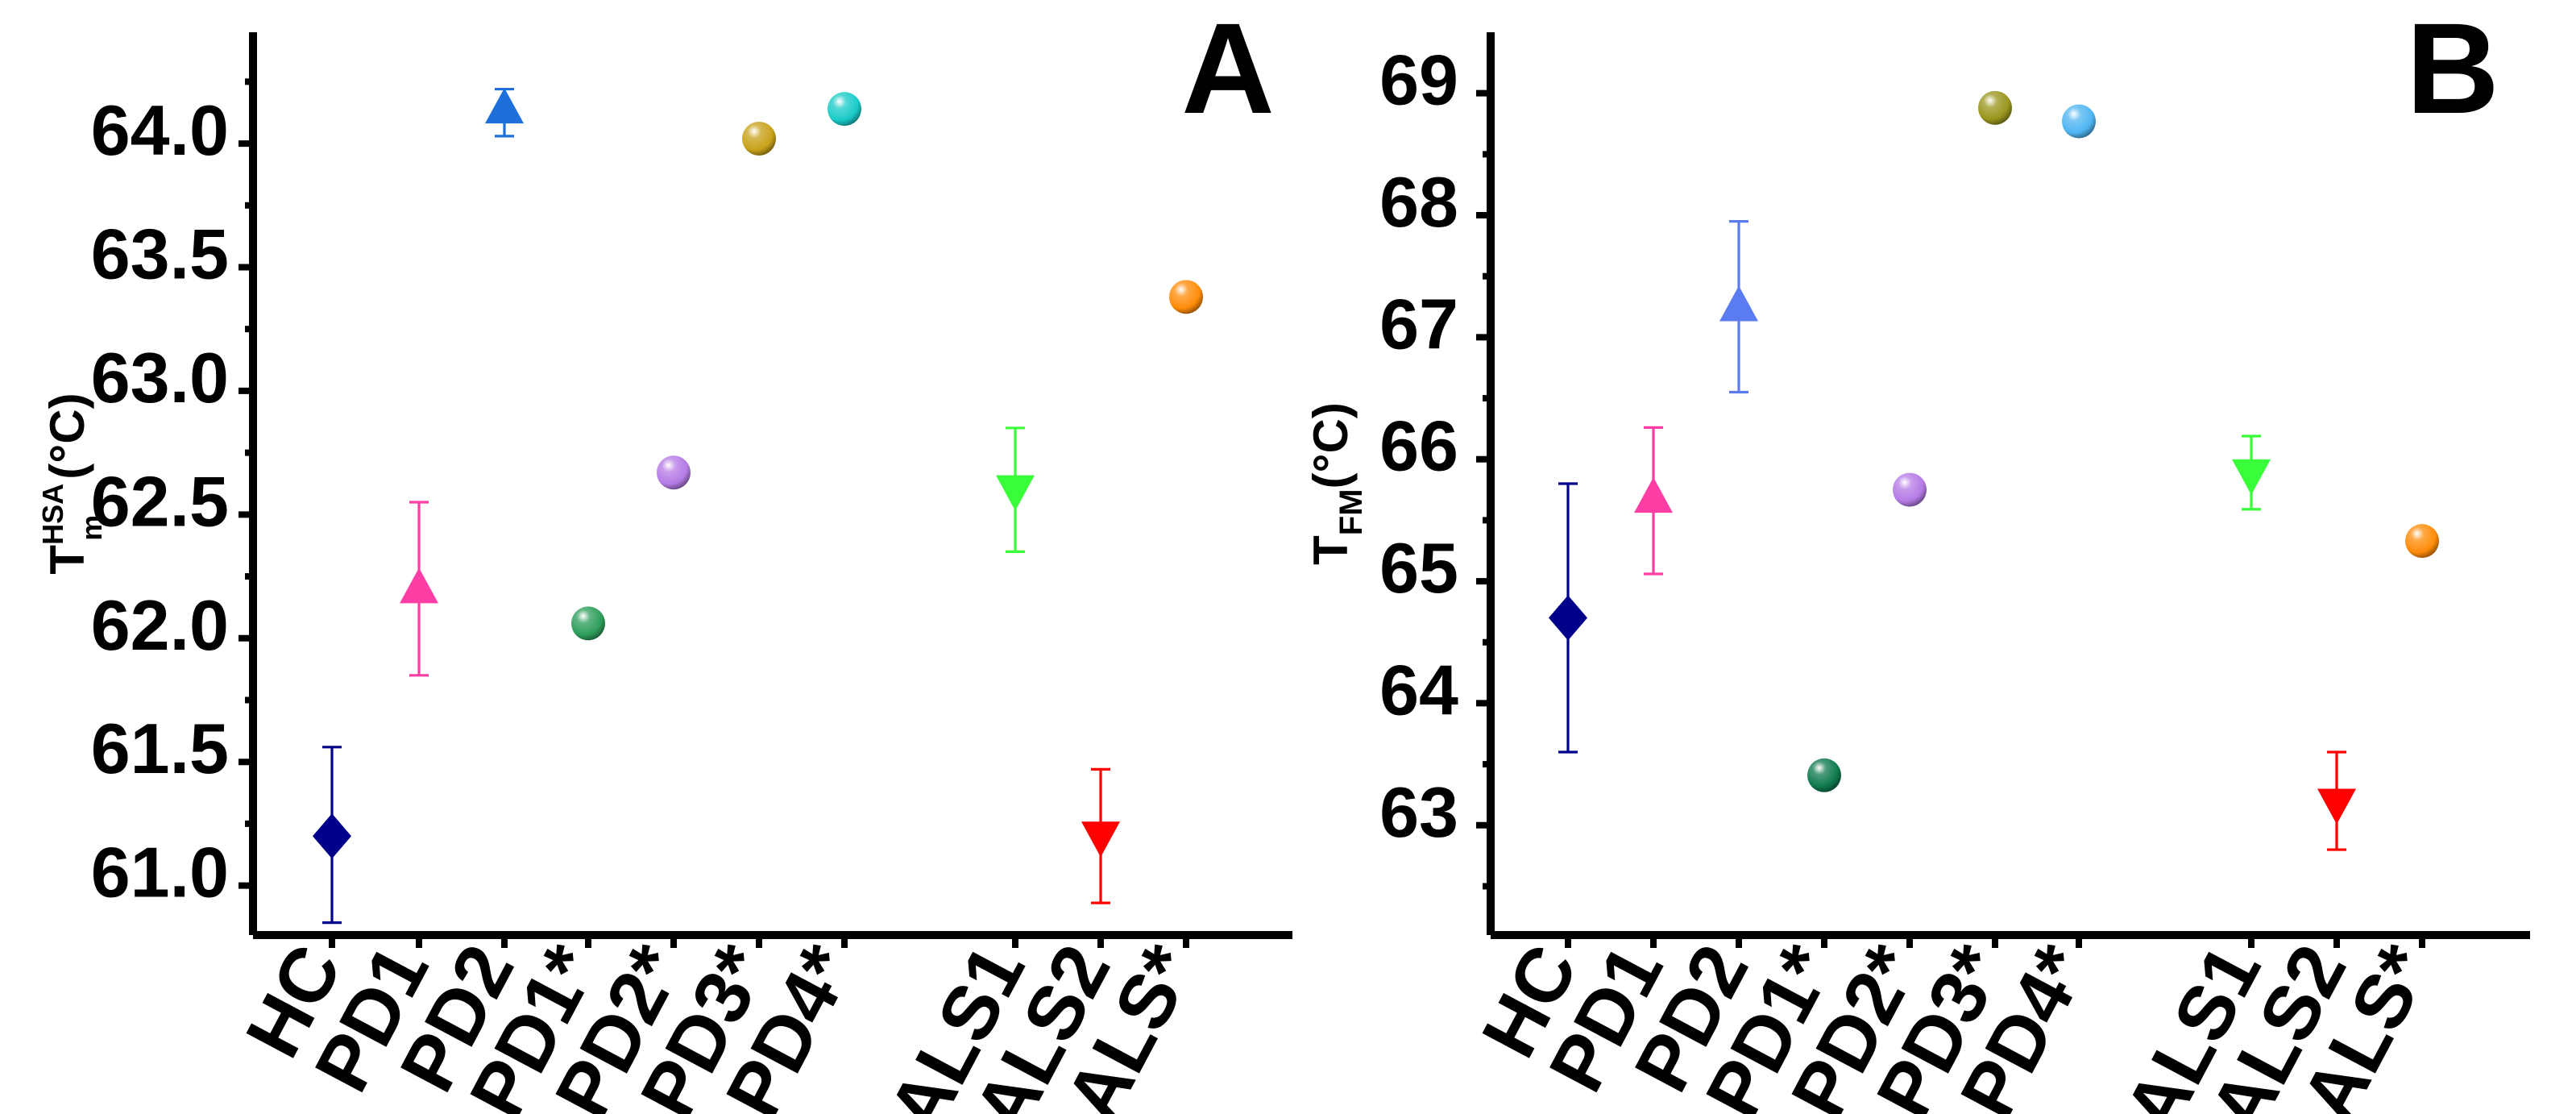 This screenshot has height=1114, width=2576. What do you see at coordinates (1910, 489) in the screenshot?
I see `point-pd2-star-b` at bounding box center [1910, 489].